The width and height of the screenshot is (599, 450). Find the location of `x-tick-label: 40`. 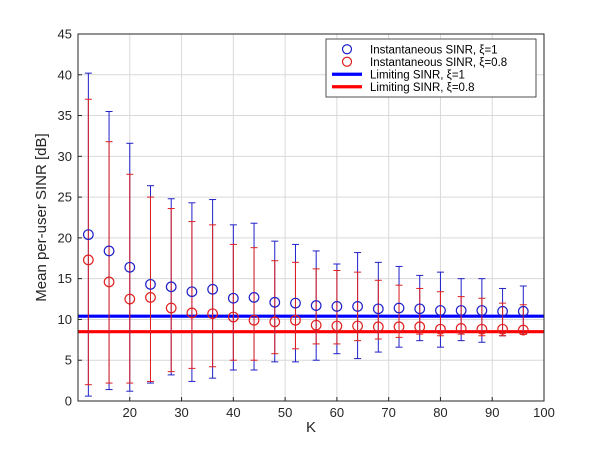

x-tick-label: 40 is located at coordinates (233, 412).